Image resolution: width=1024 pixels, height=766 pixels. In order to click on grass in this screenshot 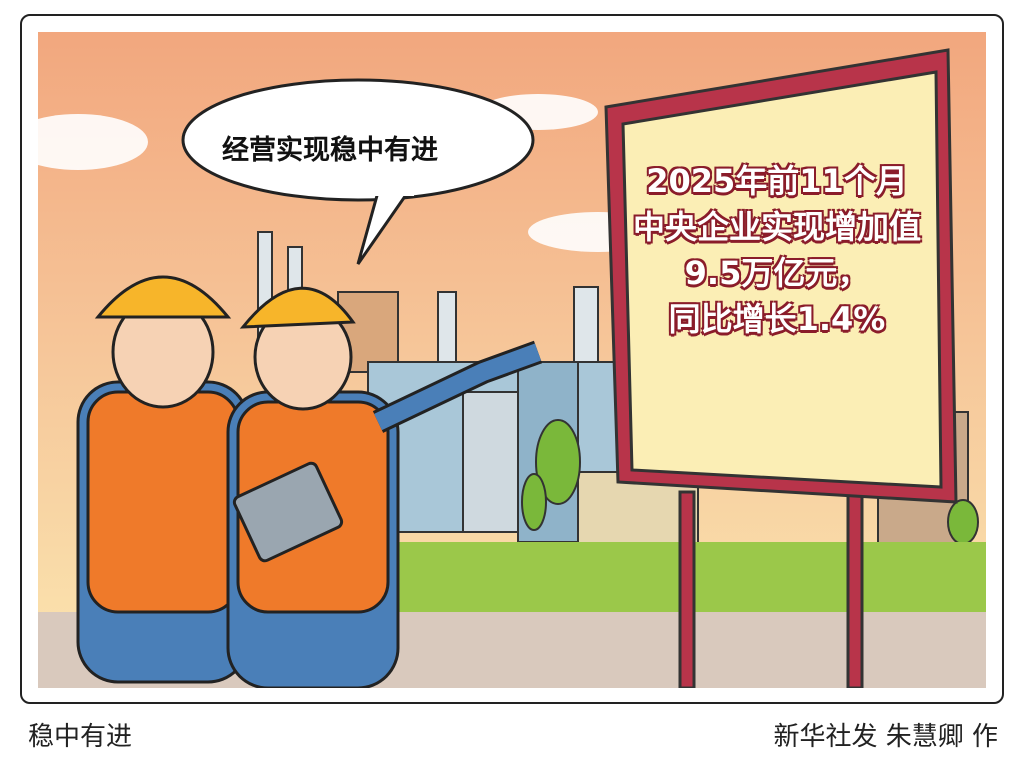, I will do `click(677, 582)`.